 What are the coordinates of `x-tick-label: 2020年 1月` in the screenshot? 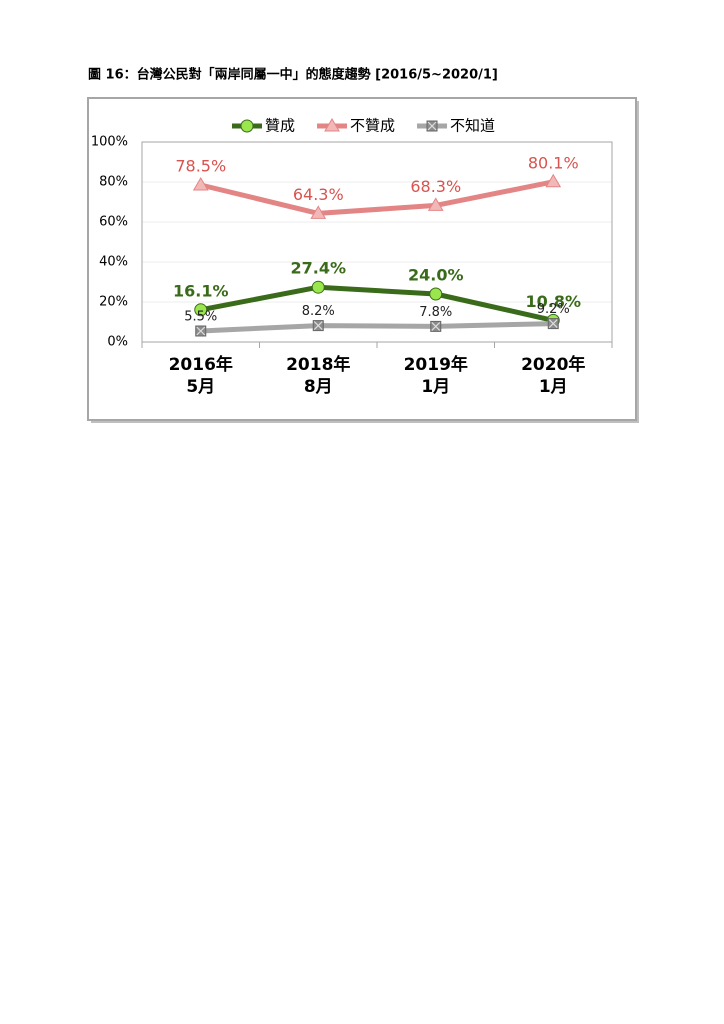 It's located at (553, 376).